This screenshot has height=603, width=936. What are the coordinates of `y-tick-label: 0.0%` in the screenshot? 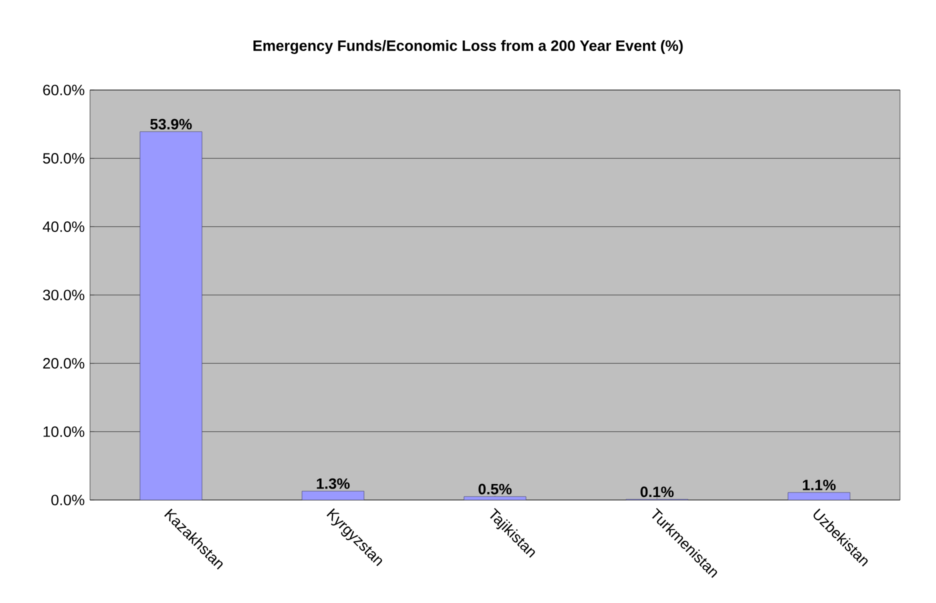 It's located at (67, 500).